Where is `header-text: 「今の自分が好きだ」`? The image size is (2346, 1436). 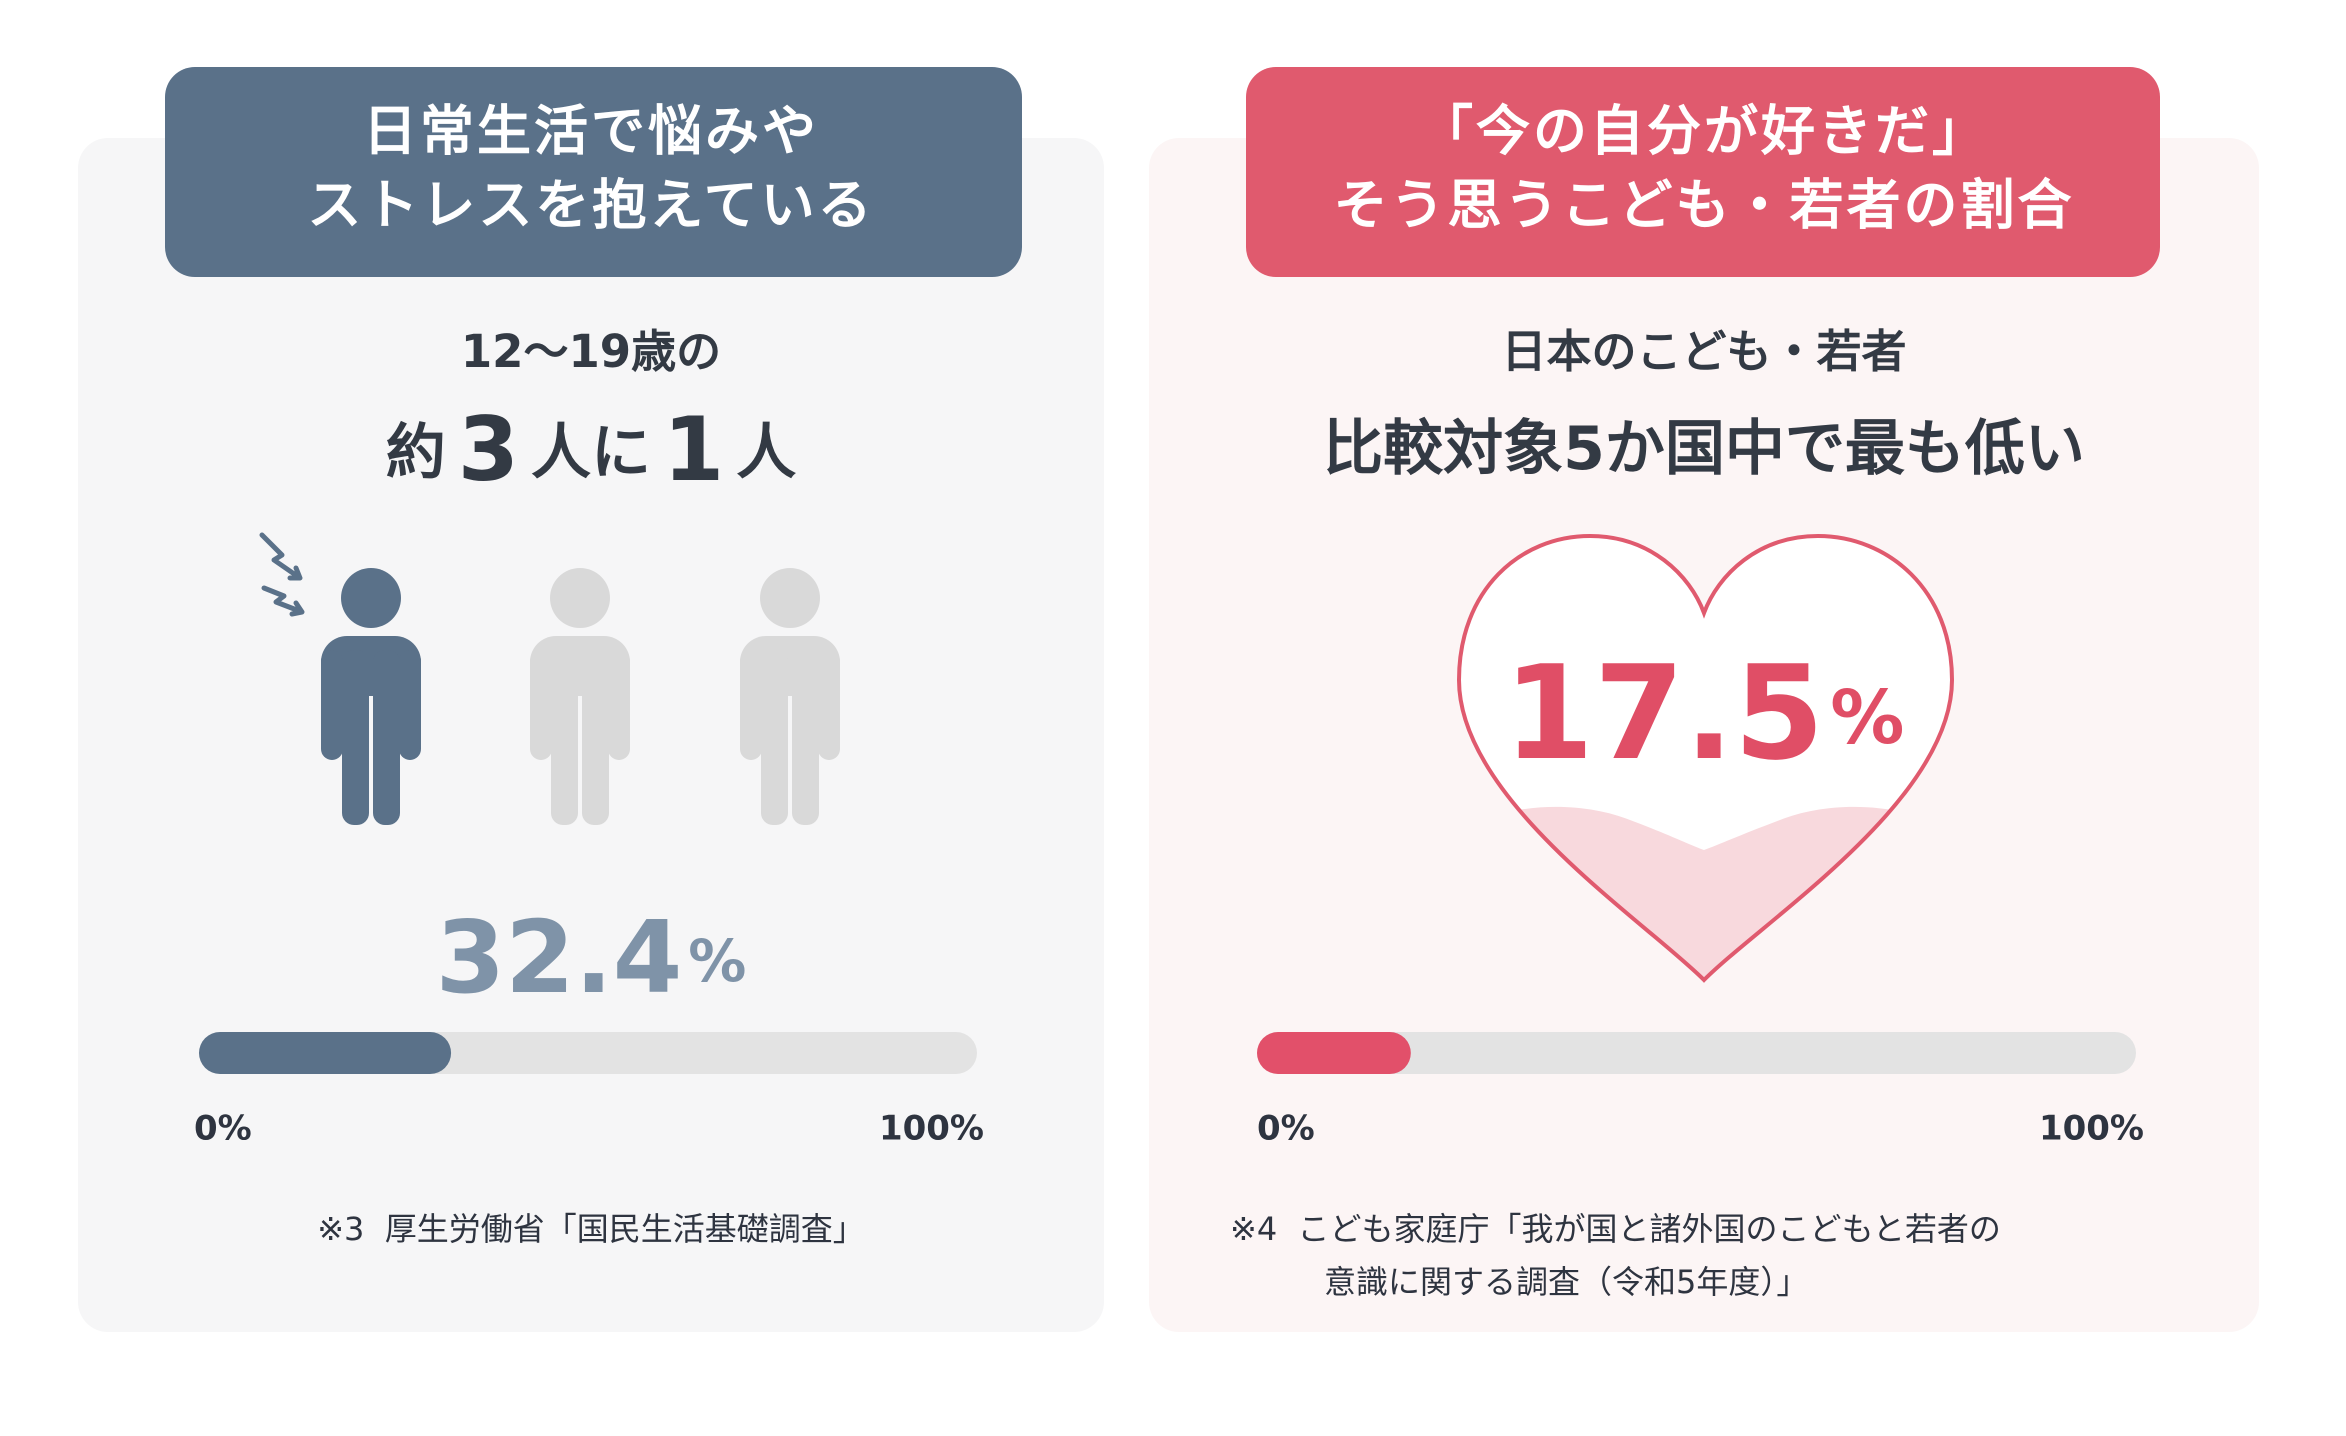
header-text: 「今の自分が好きだ」 is located at coordinates (1704, 131).